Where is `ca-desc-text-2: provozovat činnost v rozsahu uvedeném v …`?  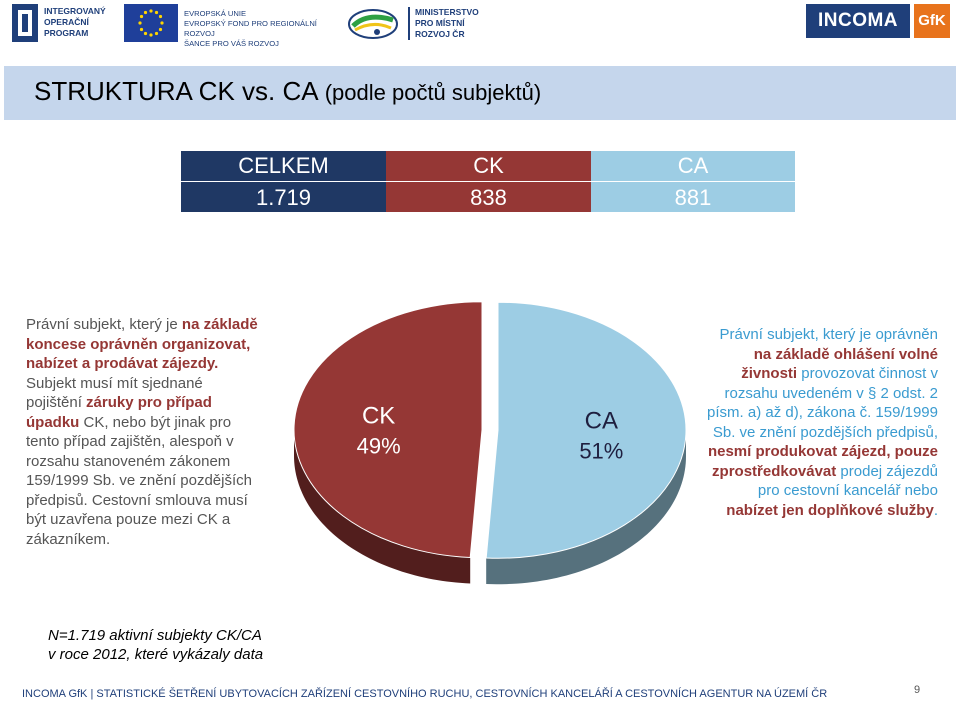
ca-desc-text-2: provozovat činnost v rozsahu uvedeném v … is located at coordinates (822, 403).